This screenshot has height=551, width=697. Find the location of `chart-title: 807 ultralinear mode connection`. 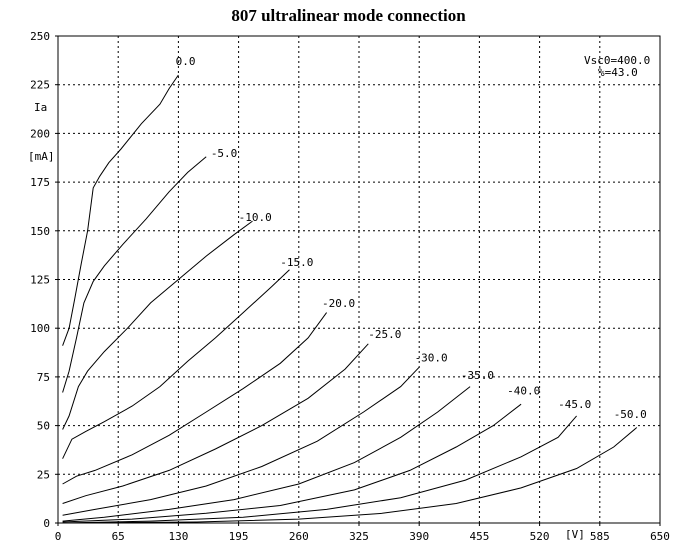

chart-title: 807 ultralinear mode connection is located at coordinates (348, 15).